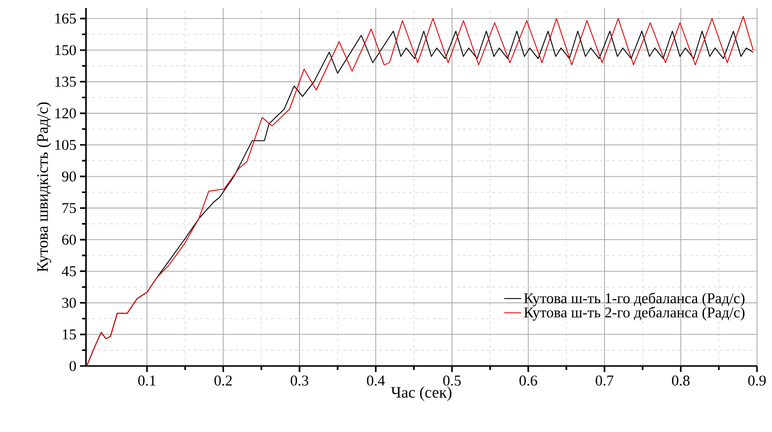 This screenshot has width=772, height=432. What do you see at coordinates (65, 19) in the screenshot?
I see `y-tick-label: 165` at bounding box center [65, 19].